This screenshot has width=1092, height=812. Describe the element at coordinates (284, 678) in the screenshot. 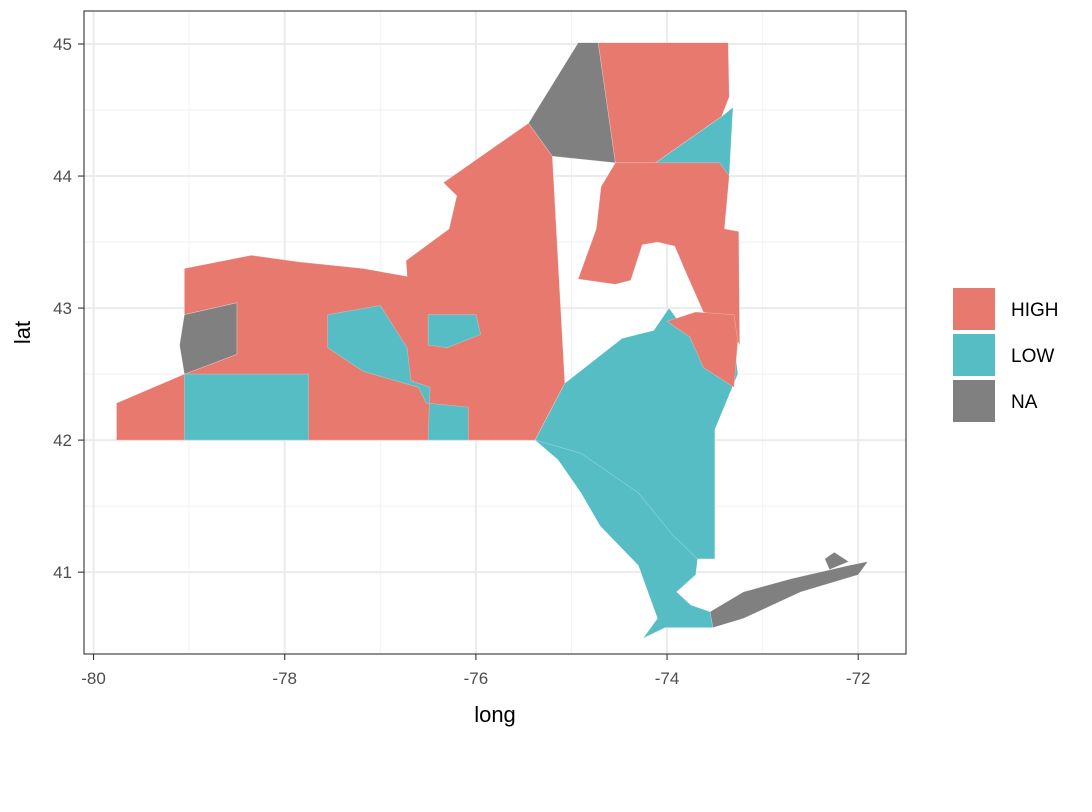

I see `x-tick-label: -78` at that location.